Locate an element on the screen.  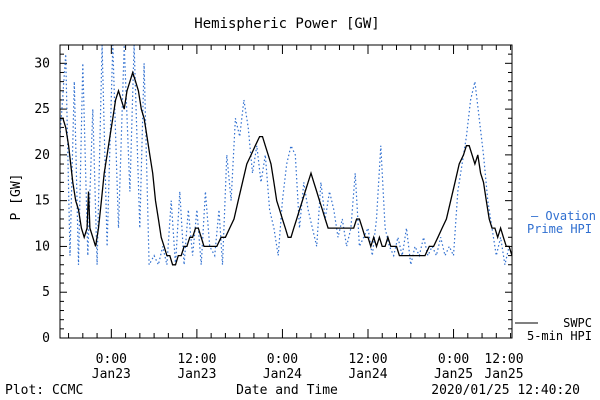
legend-ovation: — Ovation Prime HPI is located at coordinates (561, 222).